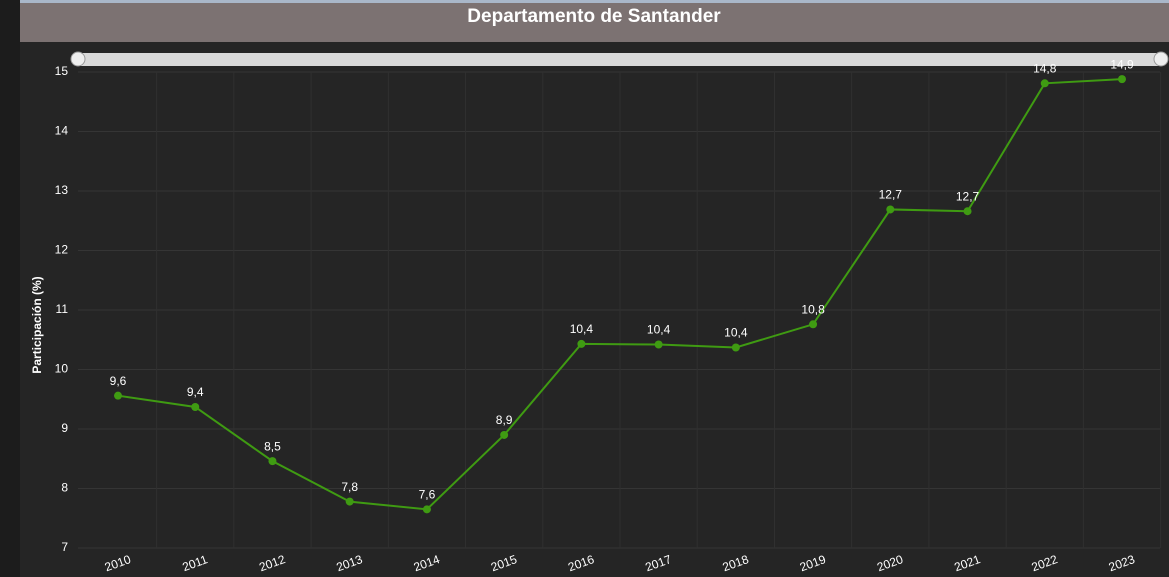 The width and height of the screenshot is (1169, 577). I want to click on y-tick-label: 15, so click(62, 71).